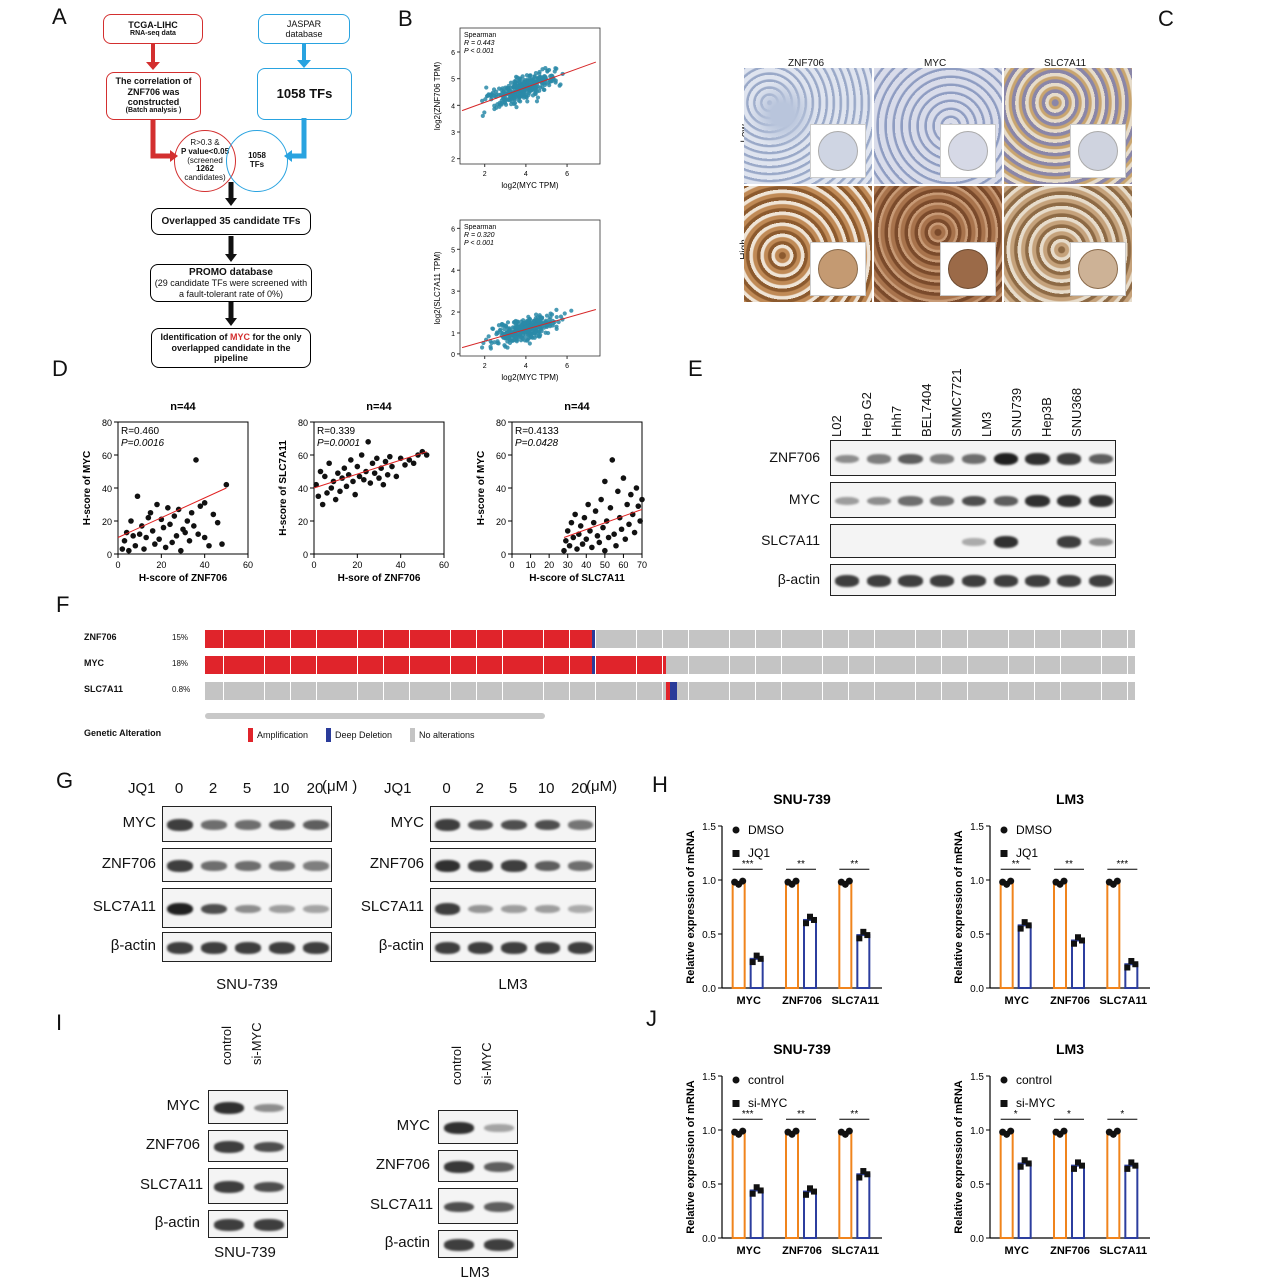 Image resolution: width=1271 pixels, height=1281 pixels. Describe the element at coordinates (804, 499) in the screenshot. I see `e-row-label: MYC` at that location.